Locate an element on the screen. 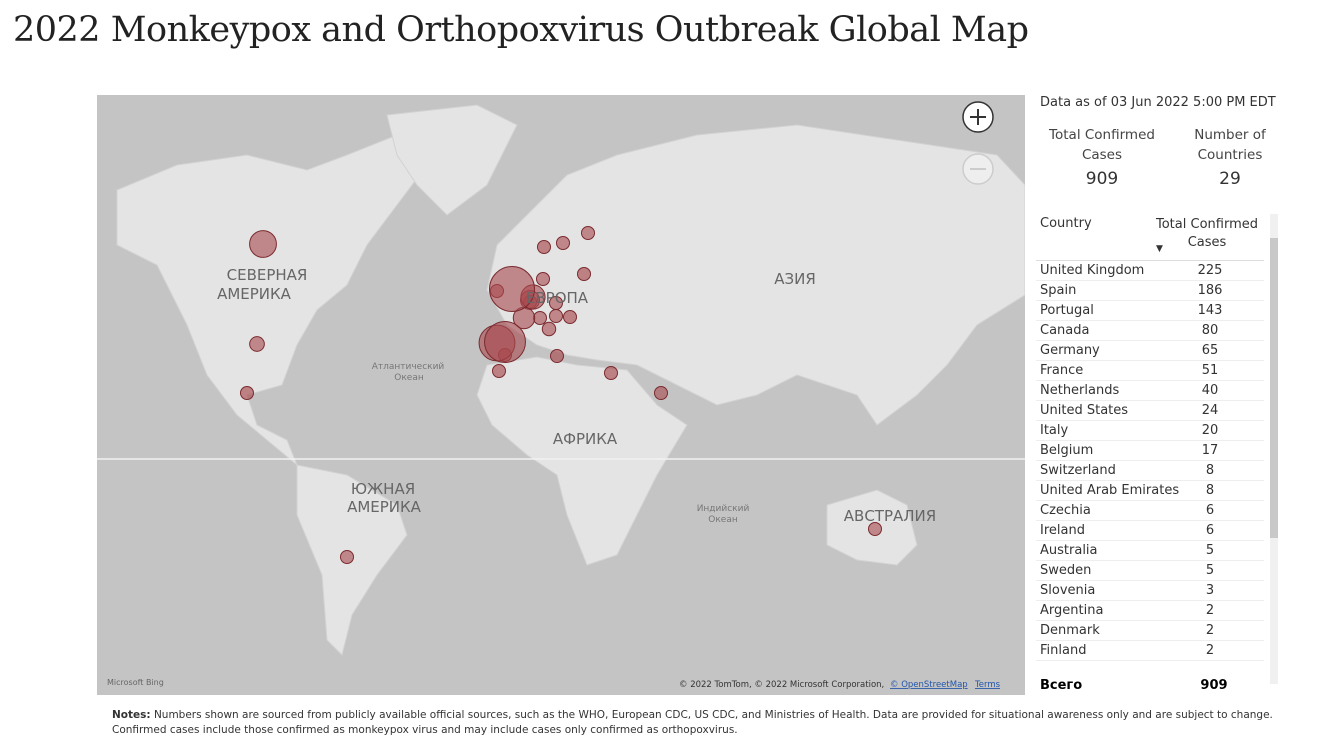 Image resolution: width=1321 pixels, height=746 pixels. zoom-out is located at coordinates (978, 169).